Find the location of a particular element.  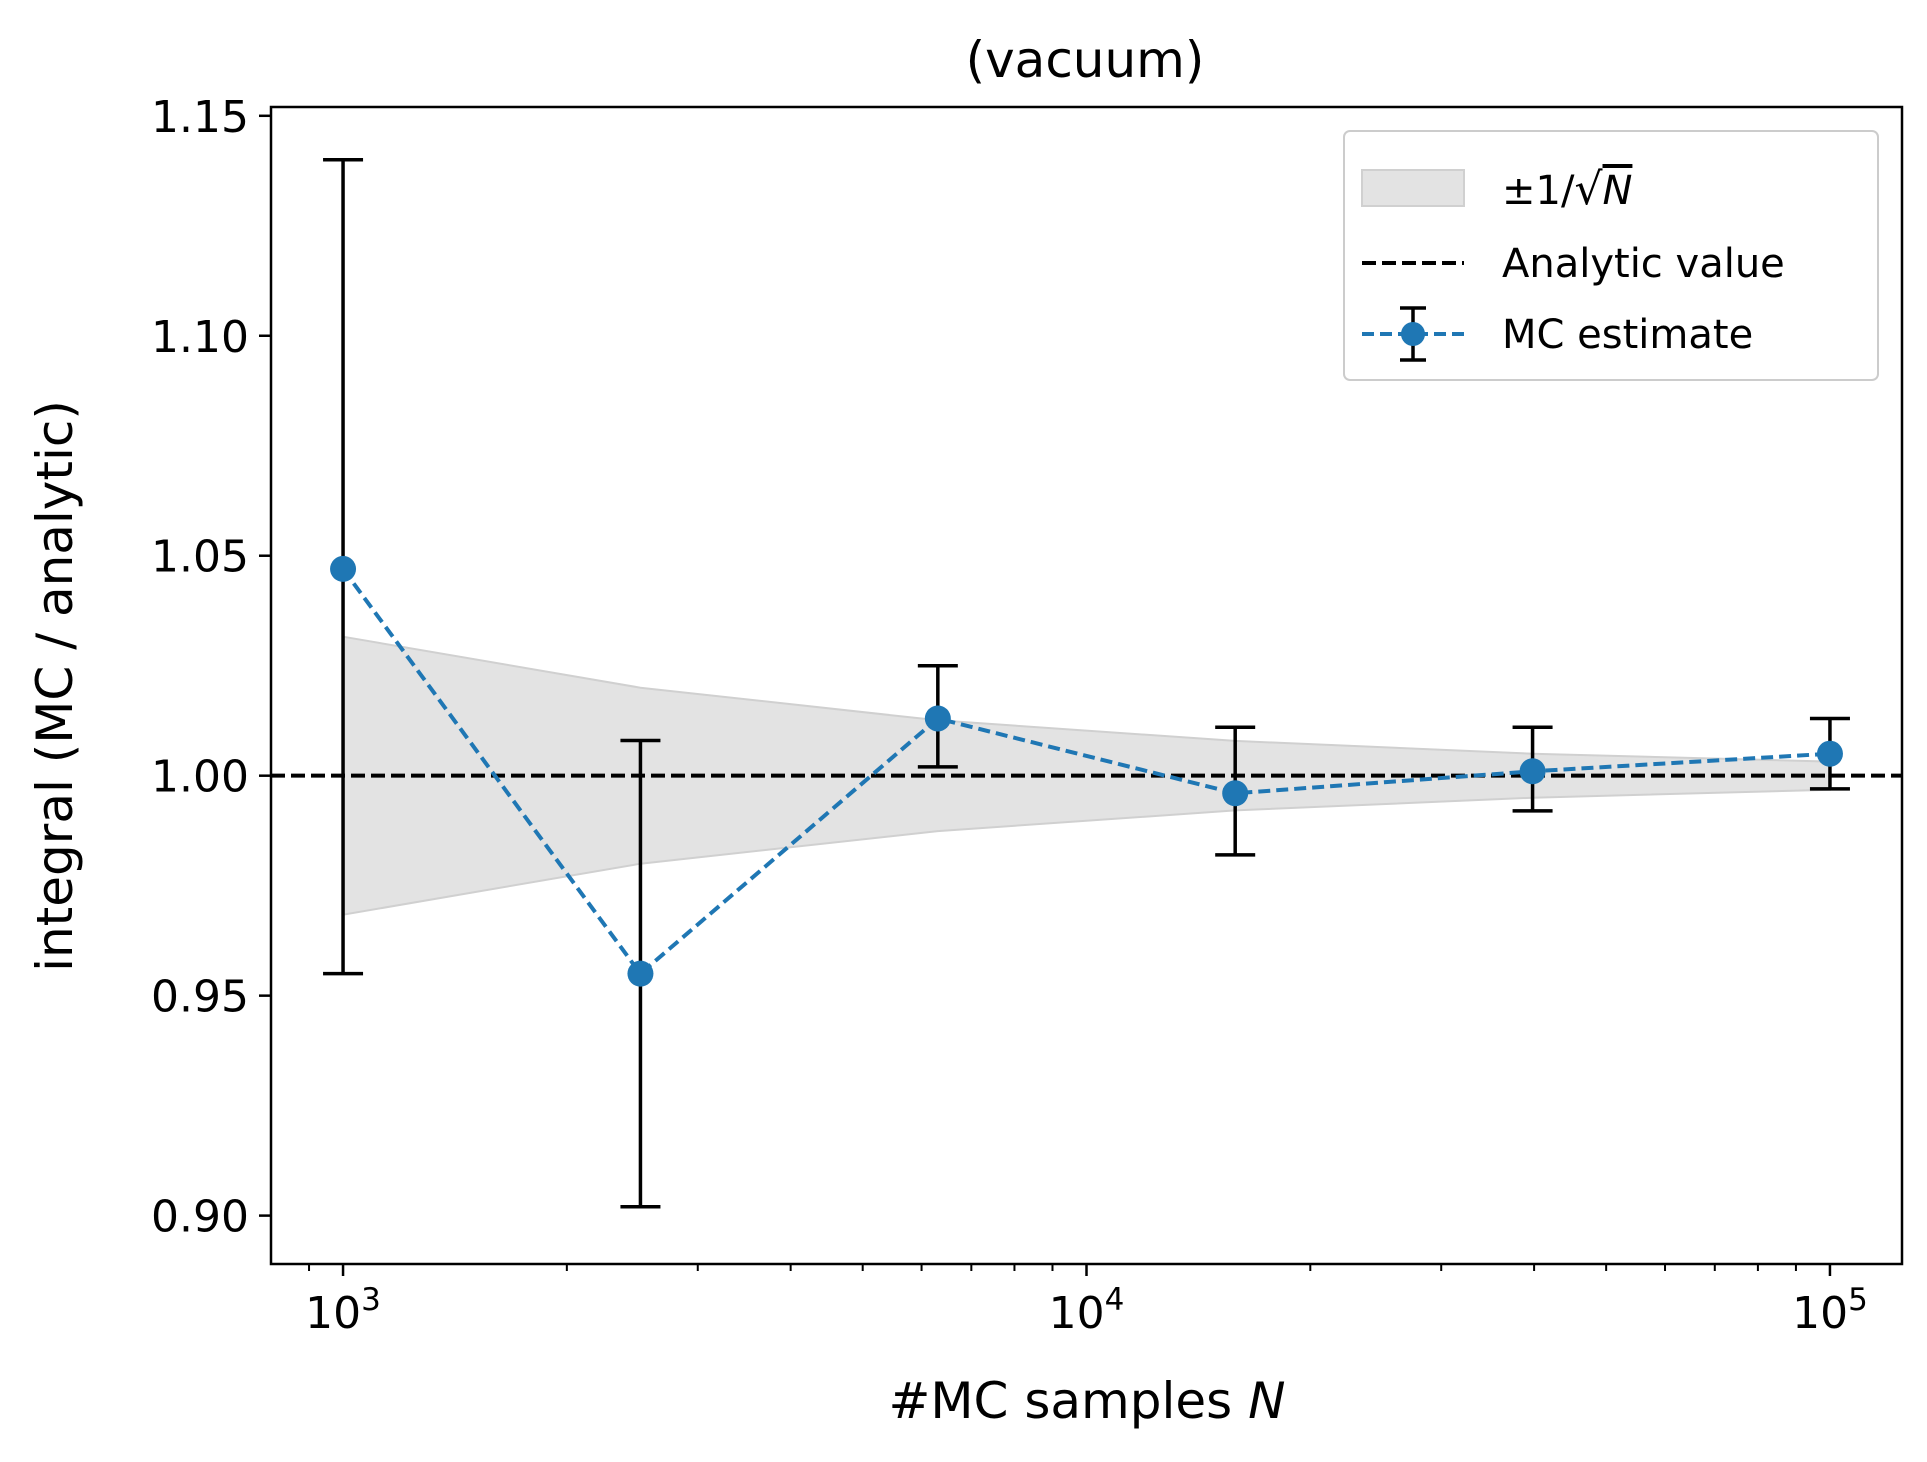

legend: ±1/√N Analytic value MC estimate is located at coordinates (1611, 255).